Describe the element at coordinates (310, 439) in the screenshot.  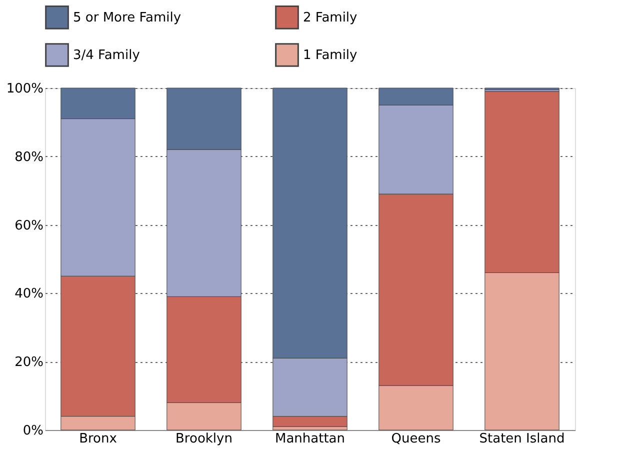
I see `x-tick-label: Manhattan` at that location.